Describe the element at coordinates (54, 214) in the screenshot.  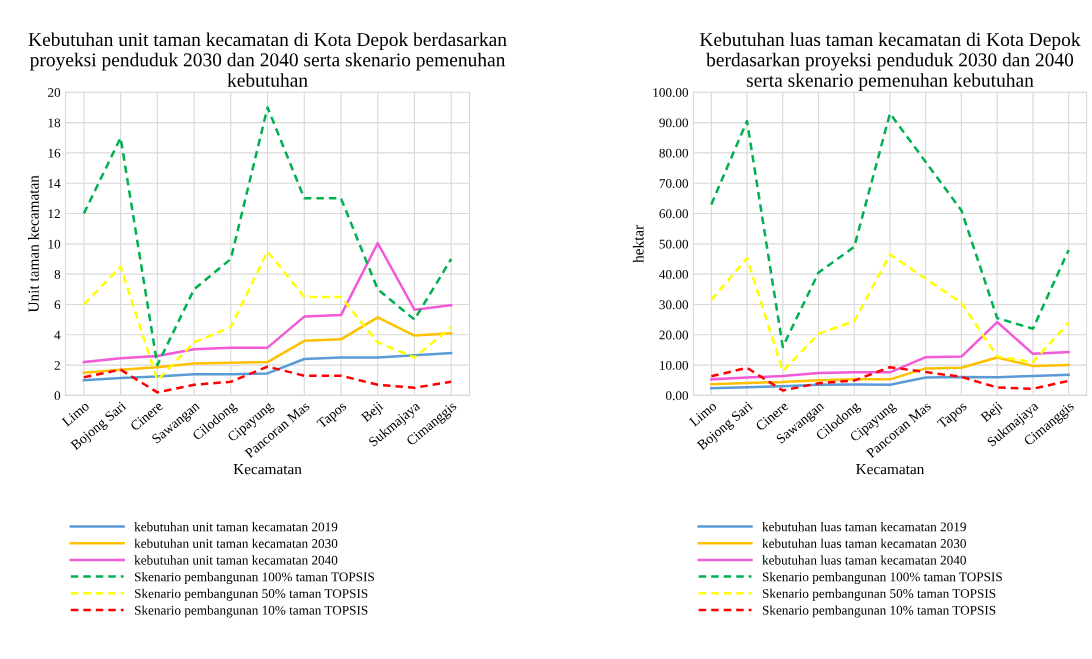
I see `y-tick-label: 12` at that location.